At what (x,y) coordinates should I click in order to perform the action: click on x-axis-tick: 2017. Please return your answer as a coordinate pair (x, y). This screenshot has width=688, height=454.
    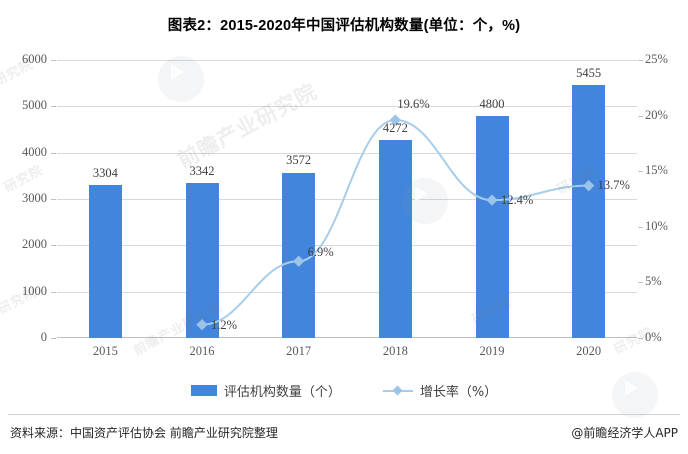
    Looking at the image, I should click on (299, 351).